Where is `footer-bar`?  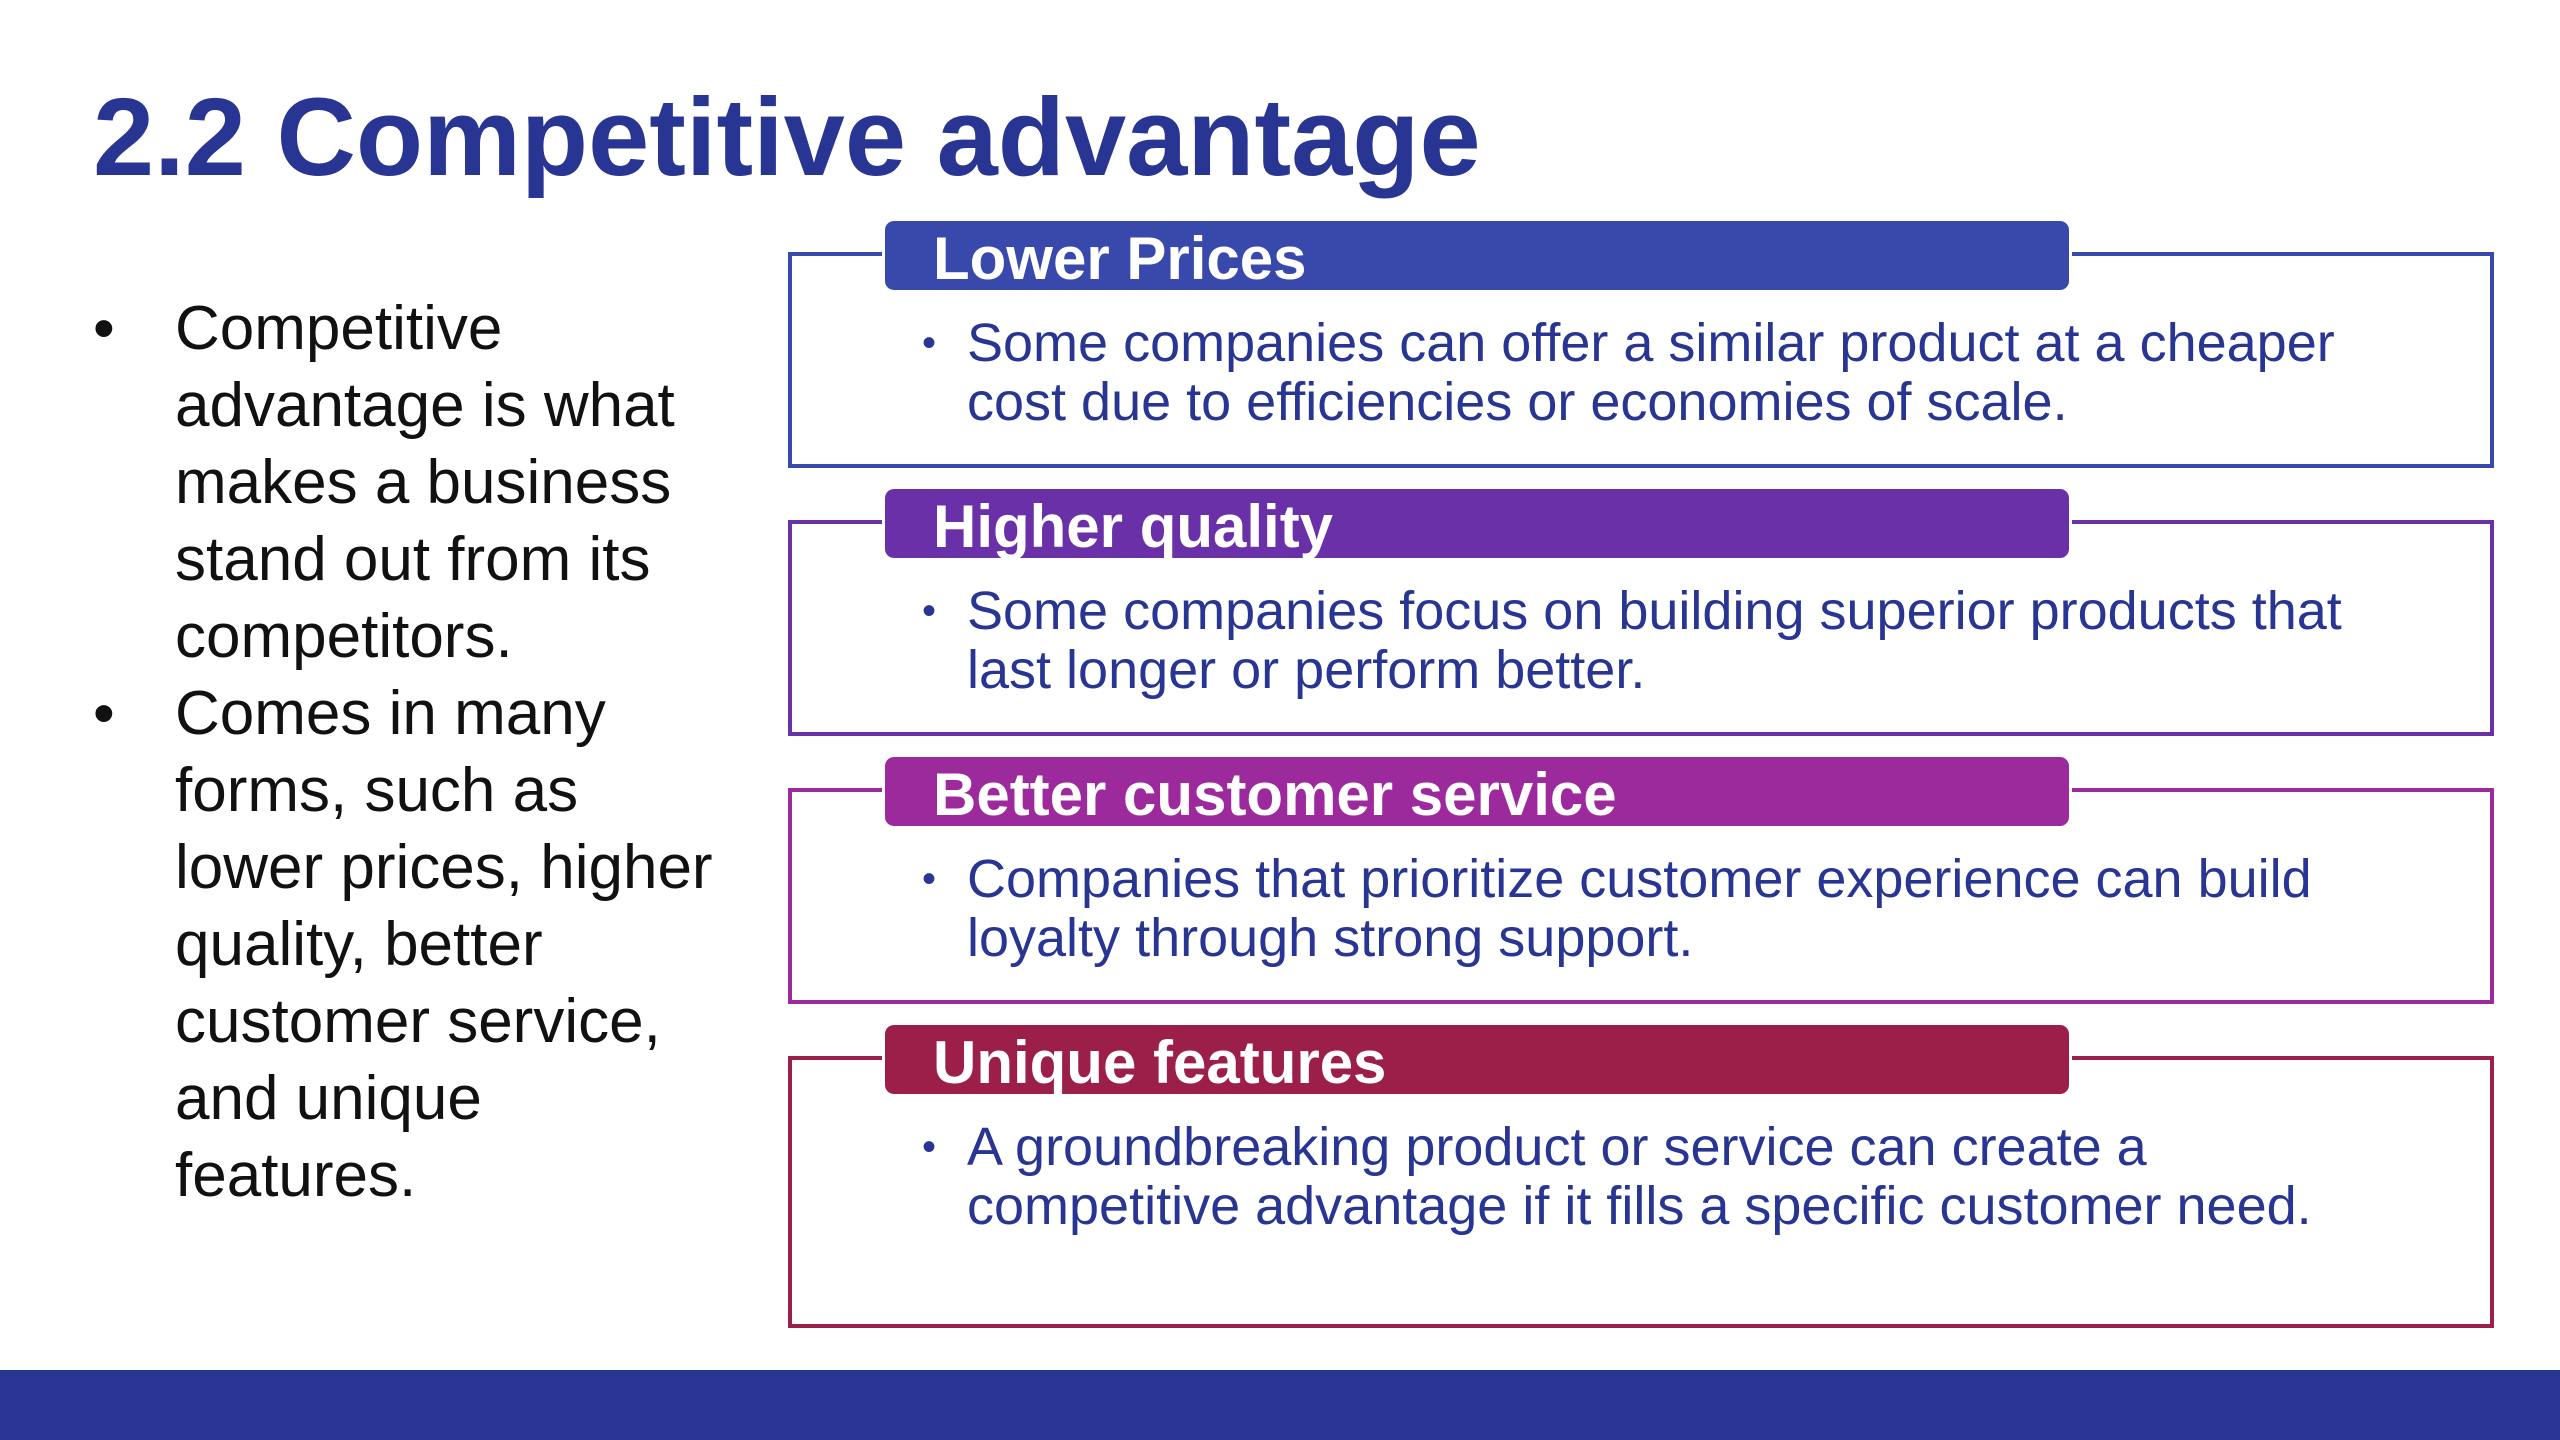
footer-bar is located at coordinates (1280, 1405).